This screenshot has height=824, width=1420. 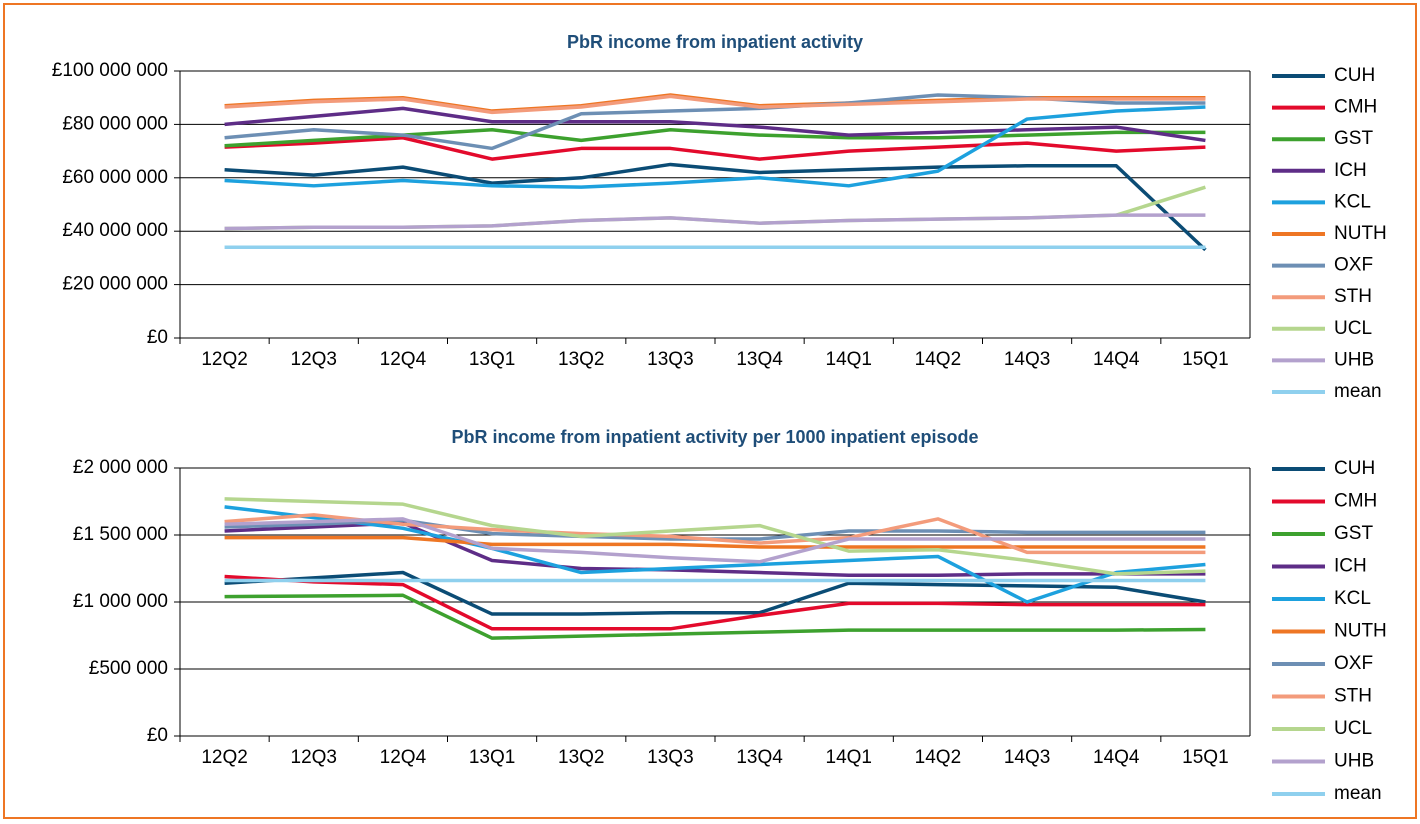 I want to click on y-tick-label: £1 500 000, so click(x=120, y=534).